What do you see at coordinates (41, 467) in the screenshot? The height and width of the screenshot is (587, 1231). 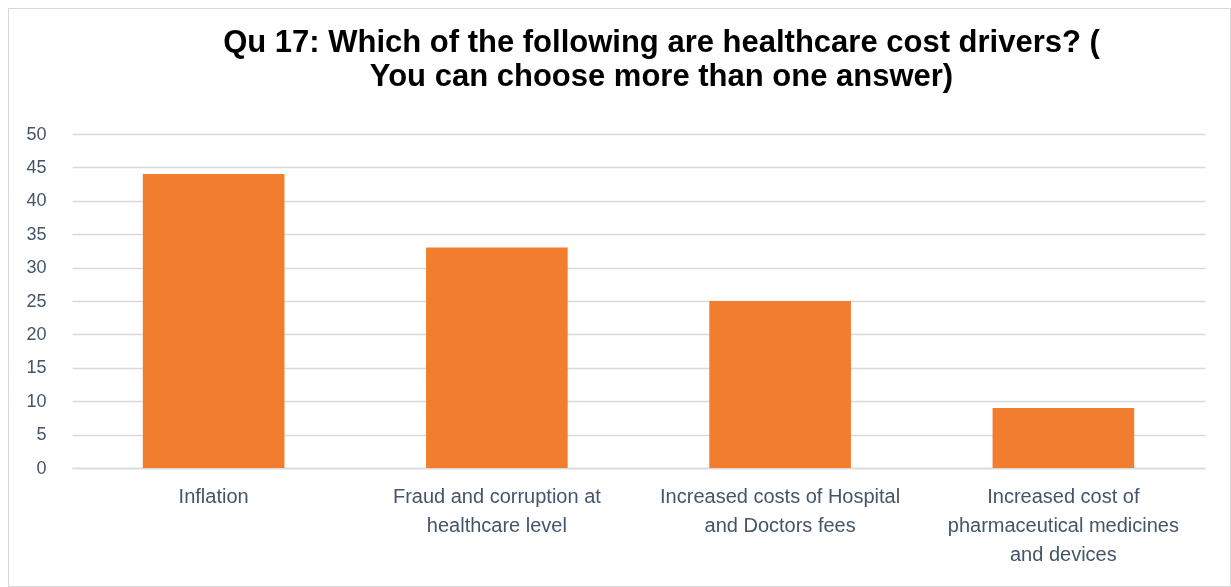 I see `y-tick-label: 0` at bounding box center [41, 467].